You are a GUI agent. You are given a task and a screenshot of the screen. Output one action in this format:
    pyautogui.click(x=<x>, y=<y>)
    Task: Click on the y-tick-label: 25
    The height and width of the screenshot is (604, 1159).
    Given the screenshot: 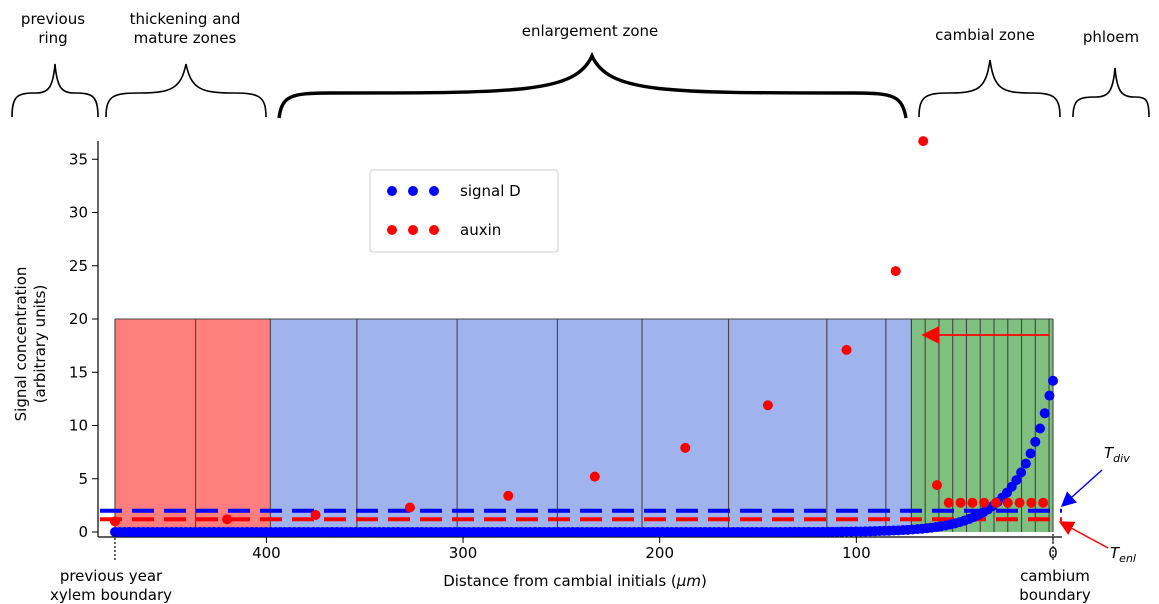 What is the action you would take?
    pyautogui.click(x=78, y=266)
    